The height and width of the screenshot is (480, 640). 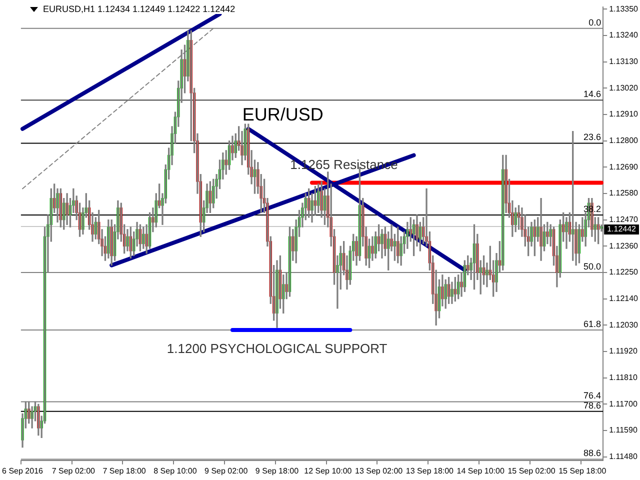 I want to click on annotation: 78.6, so click(x=593, y=405).